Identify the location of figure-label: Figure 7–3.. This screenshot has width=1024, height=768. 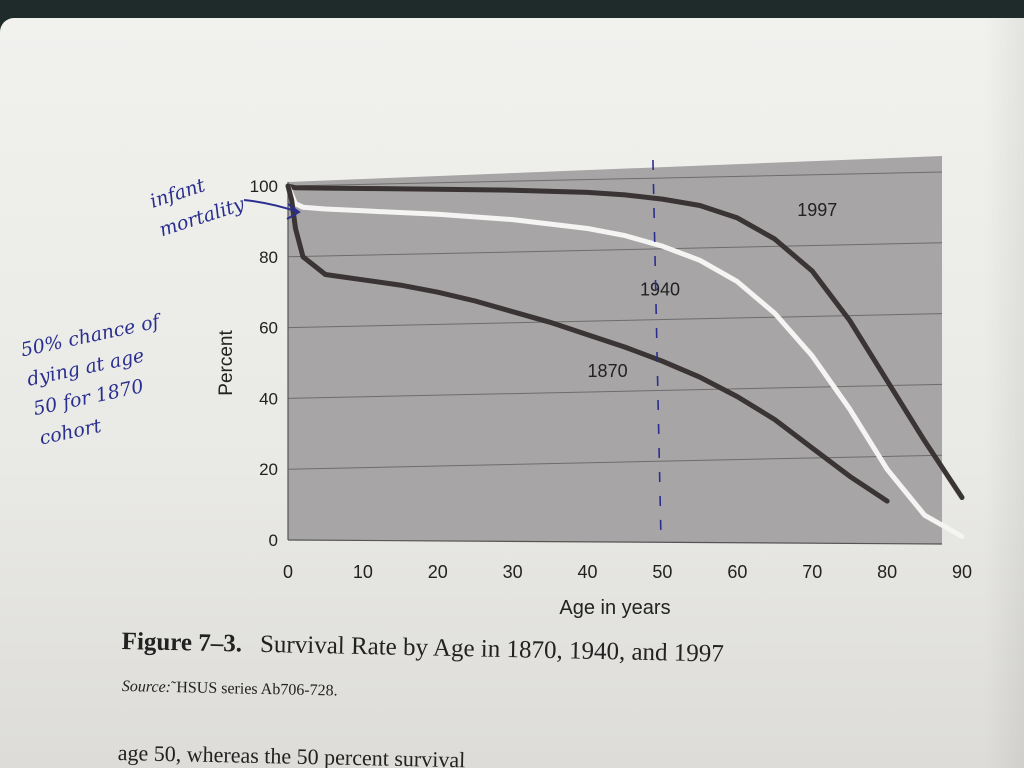
(182, 643).